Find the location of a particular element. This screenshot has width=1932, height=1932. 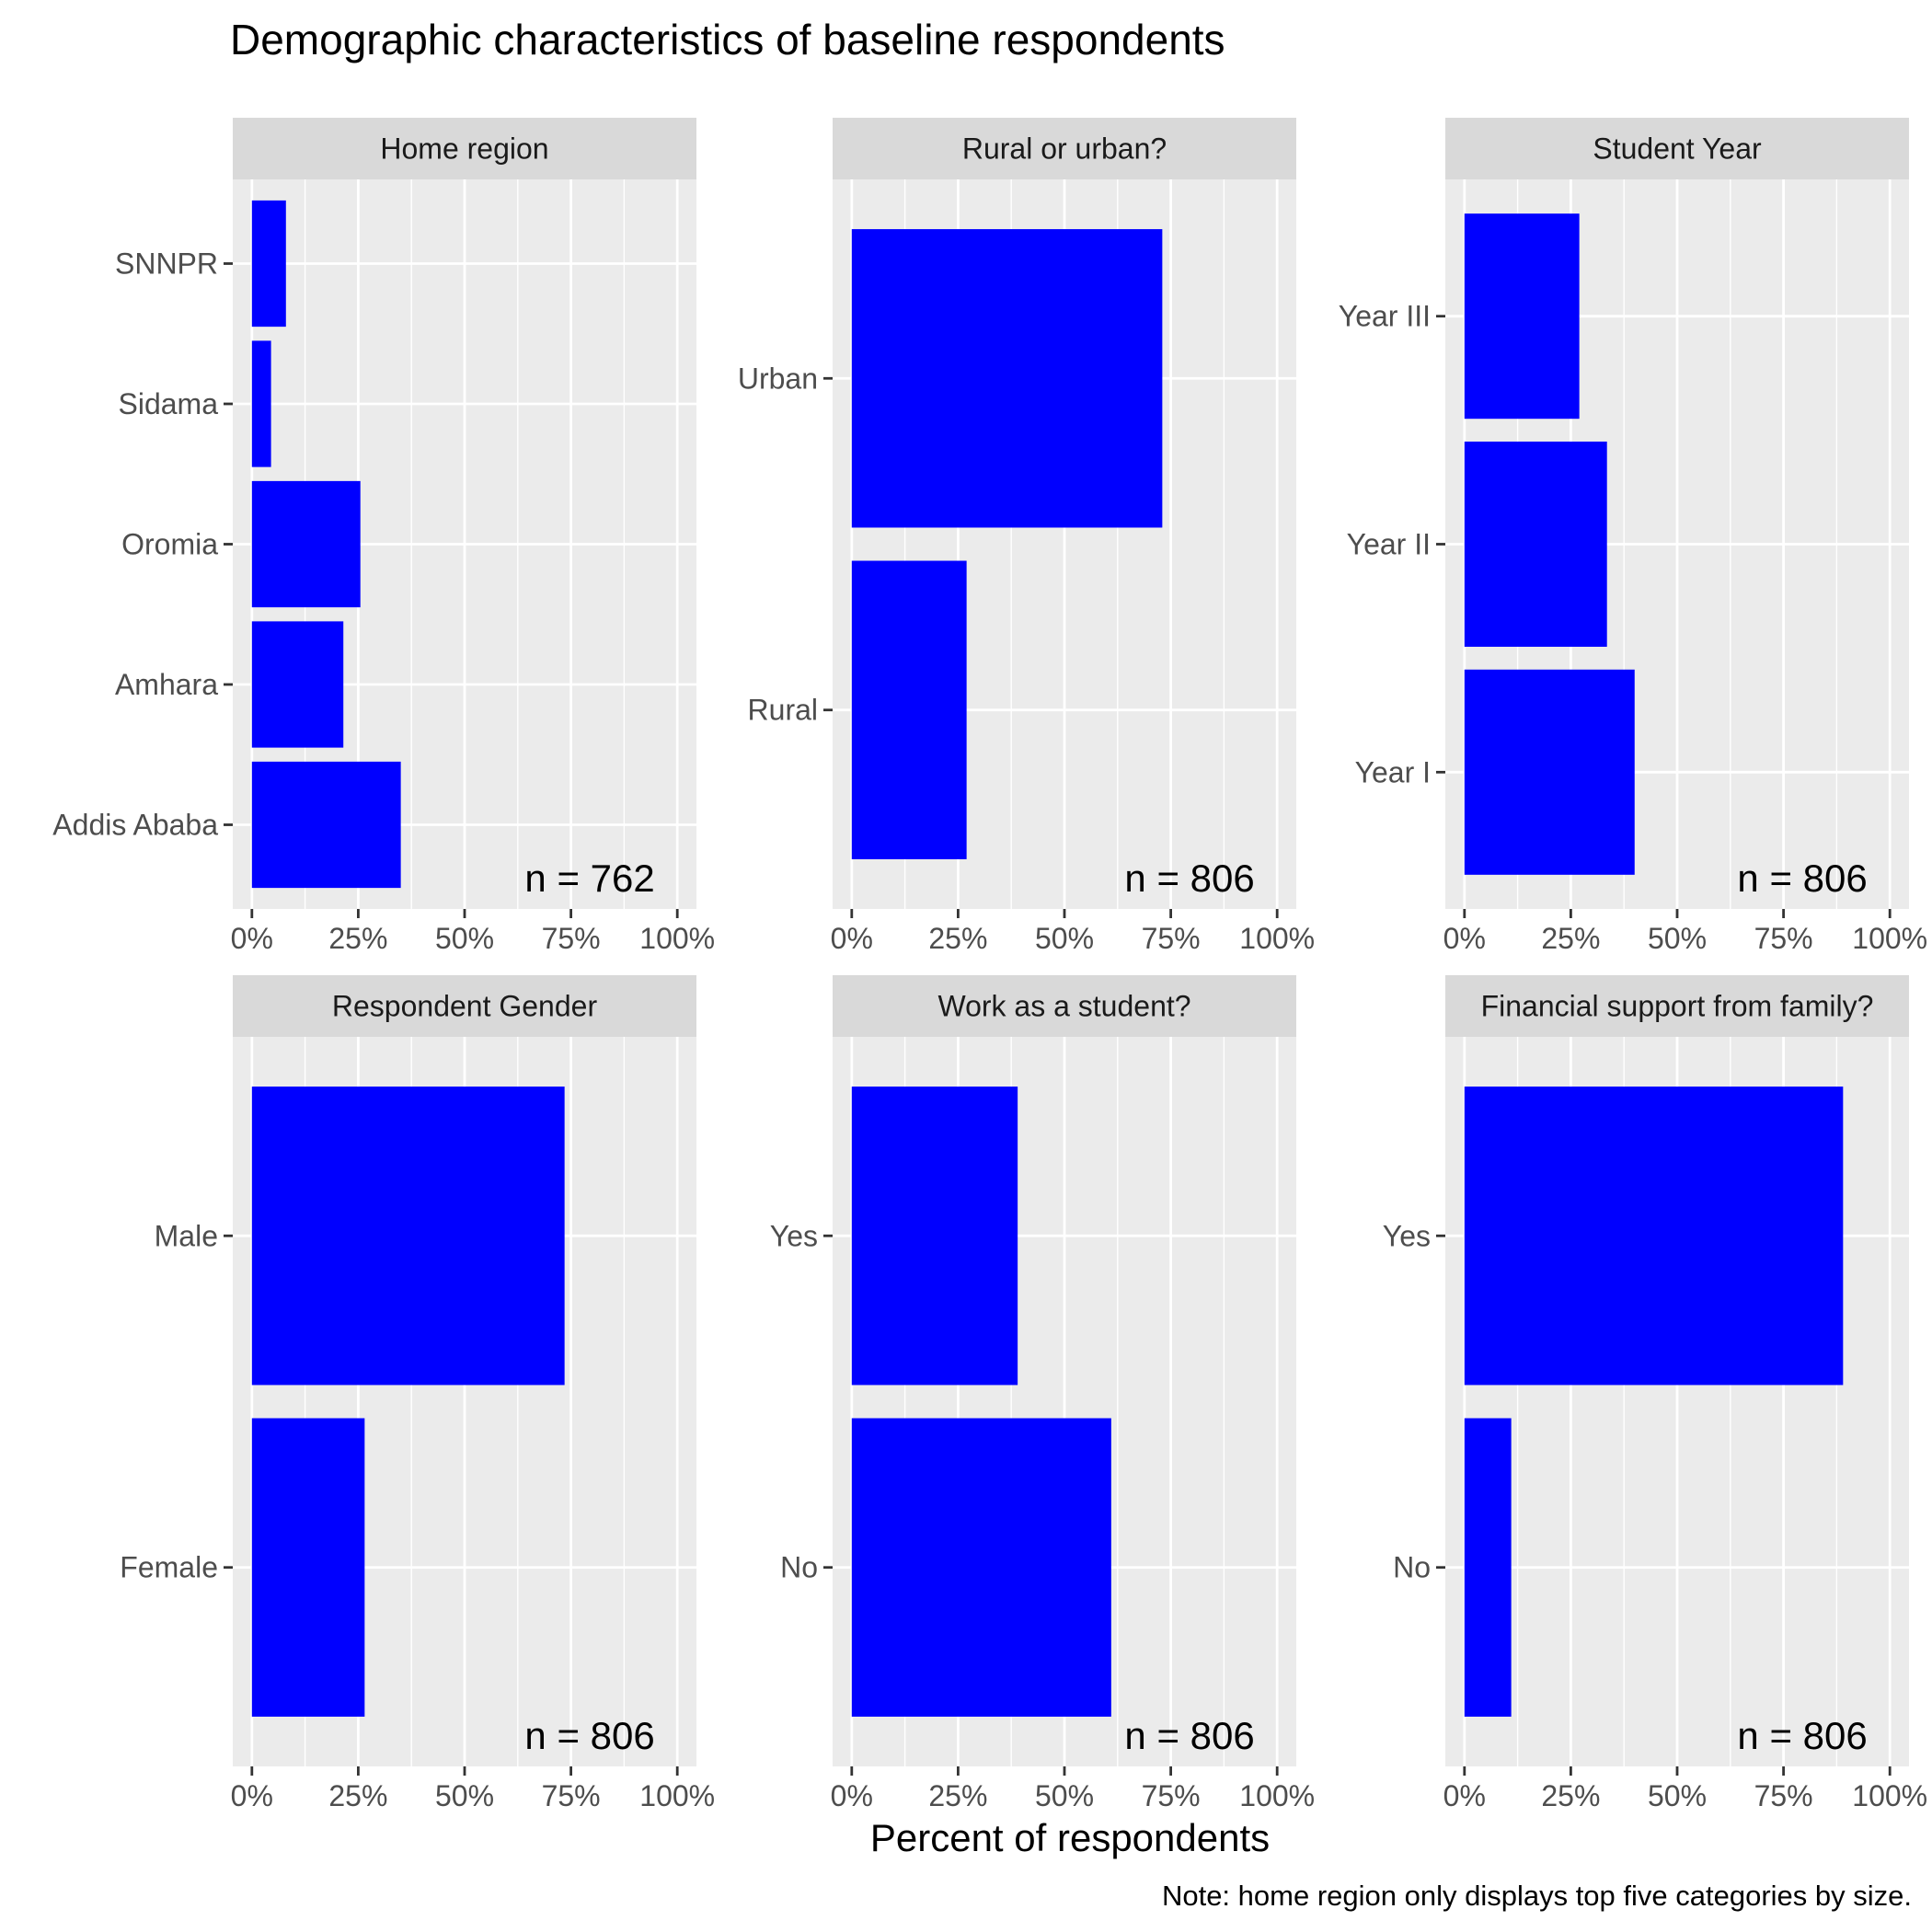

panel-strip-label: Student Year is located at coordinates (1677, 149).